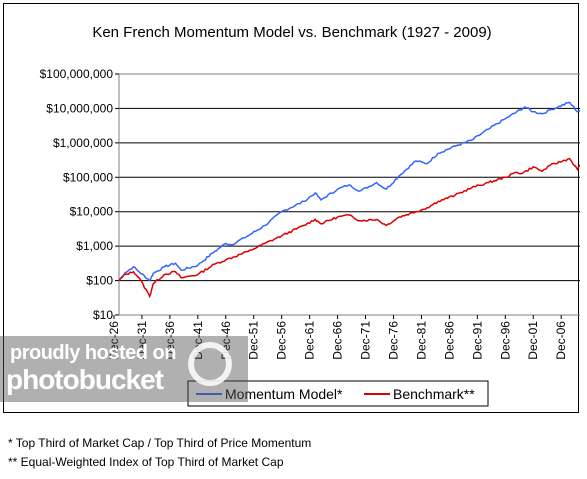 The width and height of the screenshot is (587, 479). I want to click on x-tick-label: Dec-91, so click(477, 340).